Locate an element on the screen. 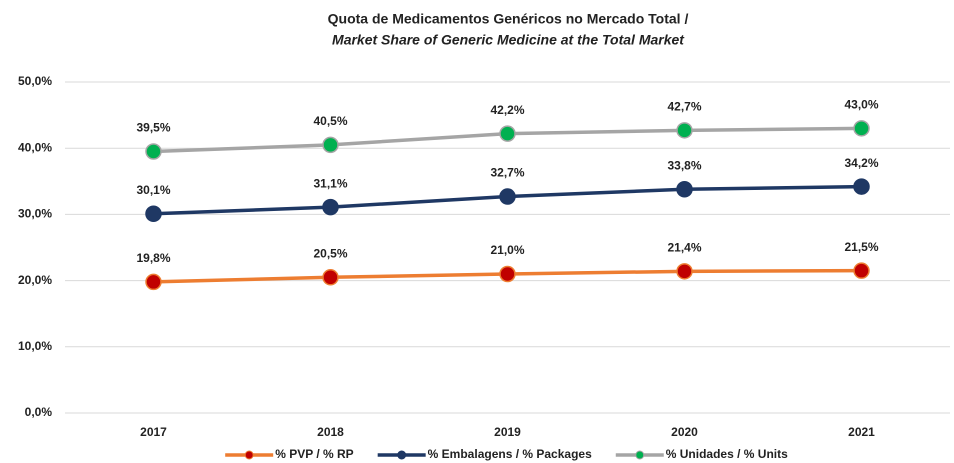 The image size is (954, 463). legend-label: % Embalagens / % Packages is located at coordinates (510, 454).